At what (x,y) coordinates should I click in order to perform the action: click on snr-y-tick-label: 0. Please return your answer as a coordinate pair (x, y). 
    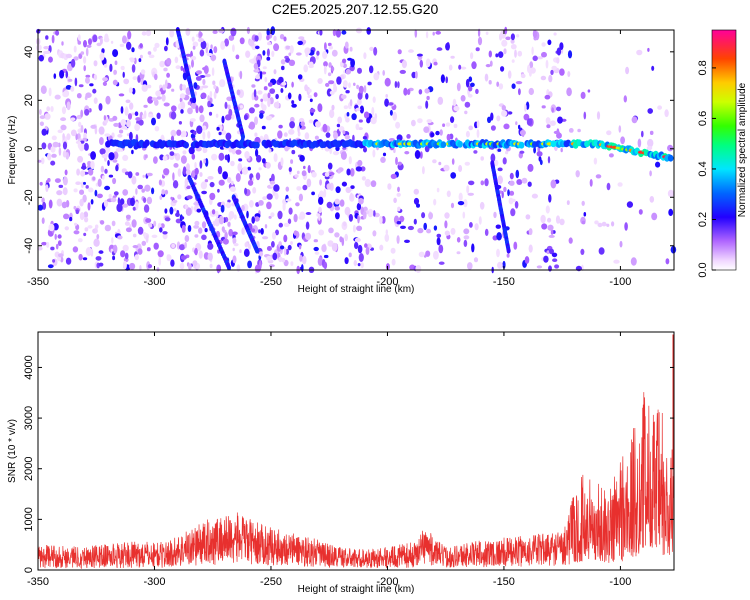
    Looking at the image, I should click on (29, 570).